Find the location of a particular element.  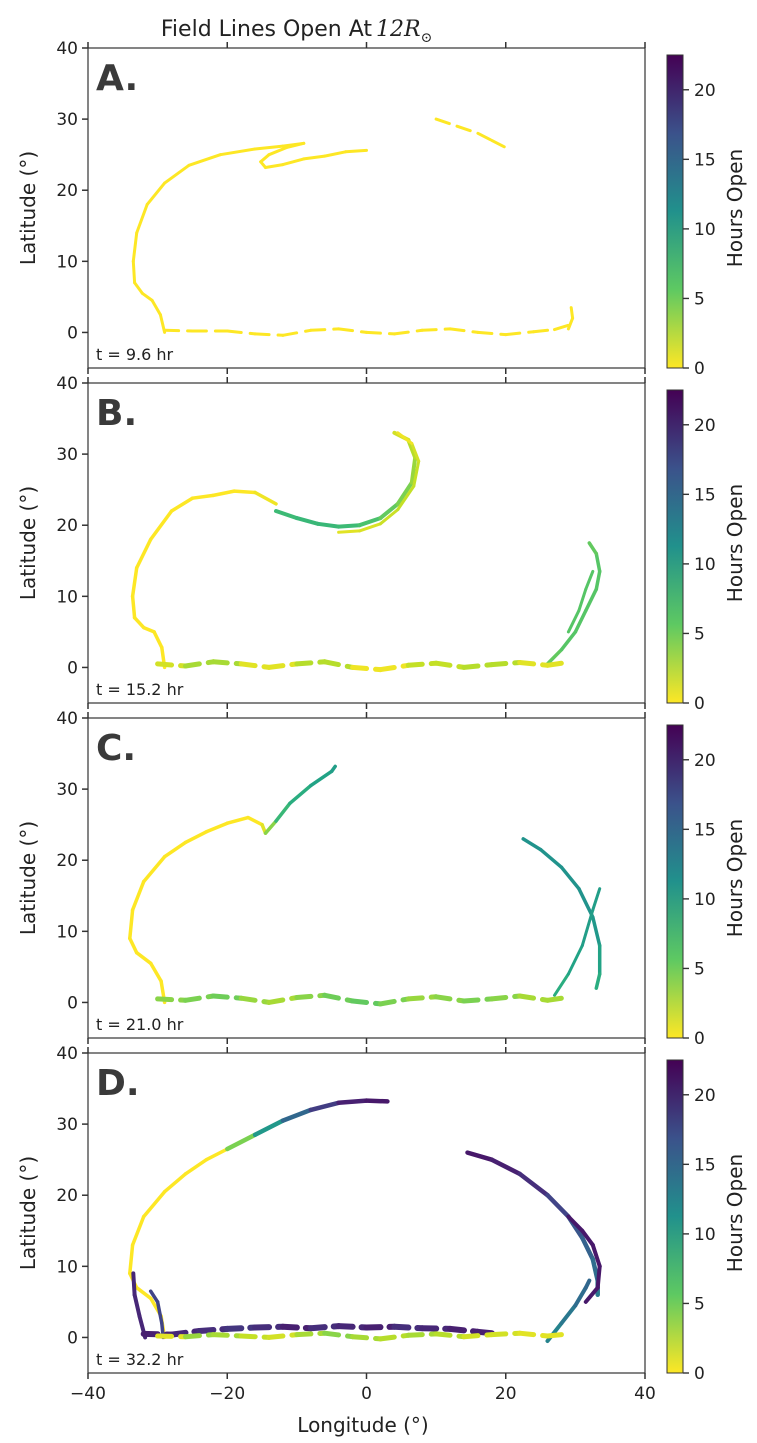

panel-3-series-6-segment is located at coordinates (159, 1312).